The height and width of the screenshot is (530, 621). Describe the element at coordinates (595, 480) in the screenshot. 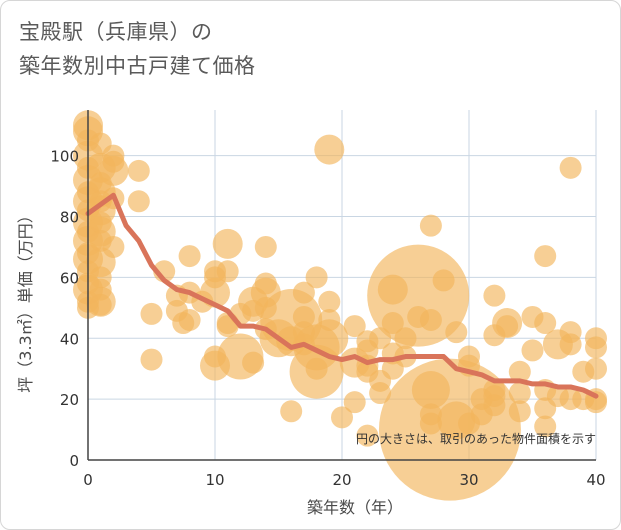

I see `x-tick-label: 40` at that location.